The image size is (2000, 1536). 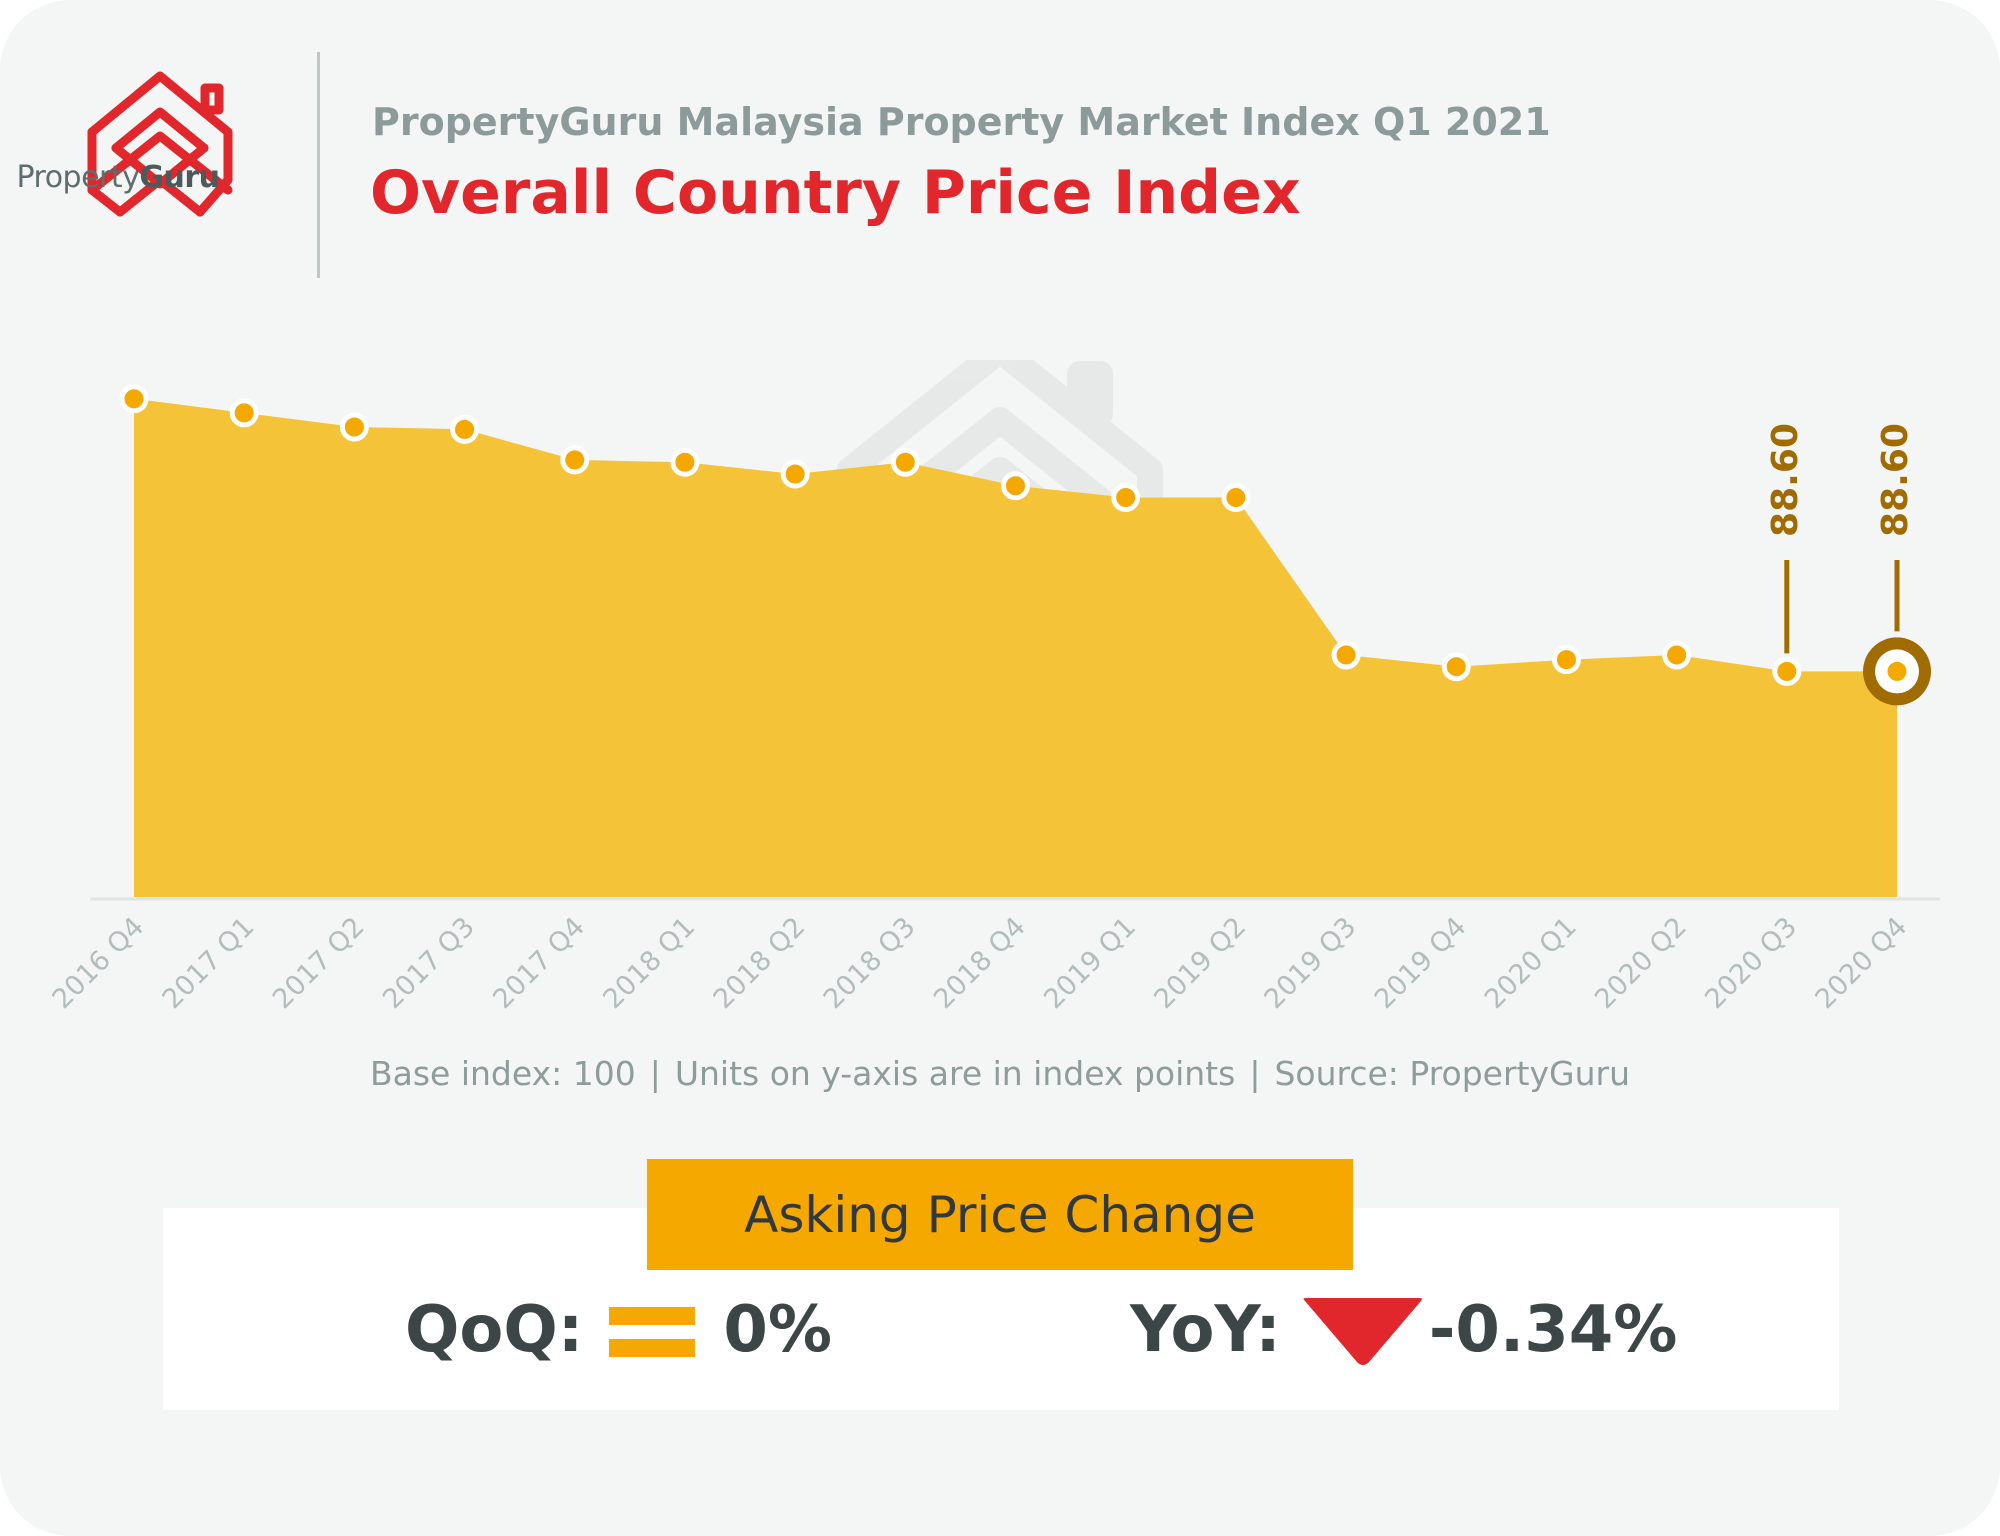 I want to click on x-tick-label: 2018 Q4, so click(x=980, y=963).